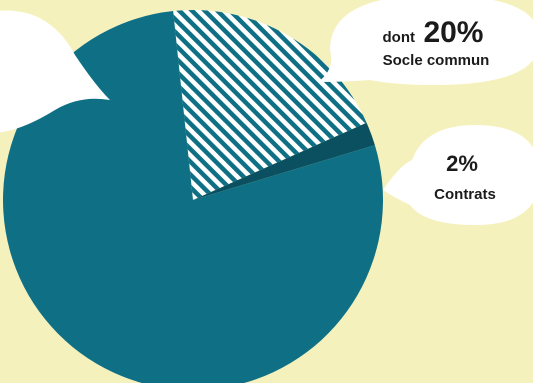 This screenshot has height=383, width=533. What do you see at coordinates (453, 32) in the screenshot?
I see `callout-socle-value: 20%` at bounding box center [453, 32].